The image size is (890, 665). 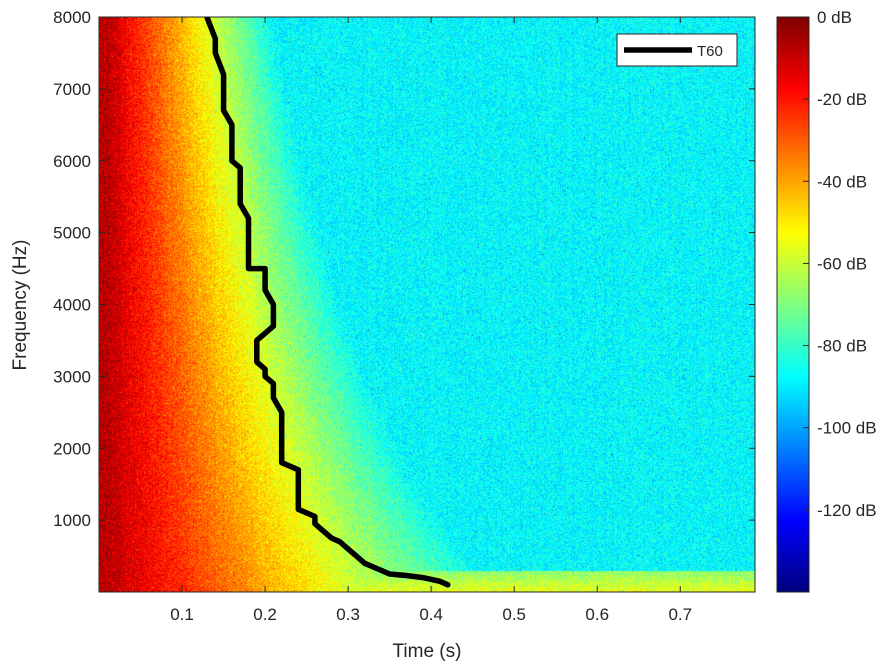 I want to click on colorbar-tick-label: -100 dB, so click(x=847, y=428).